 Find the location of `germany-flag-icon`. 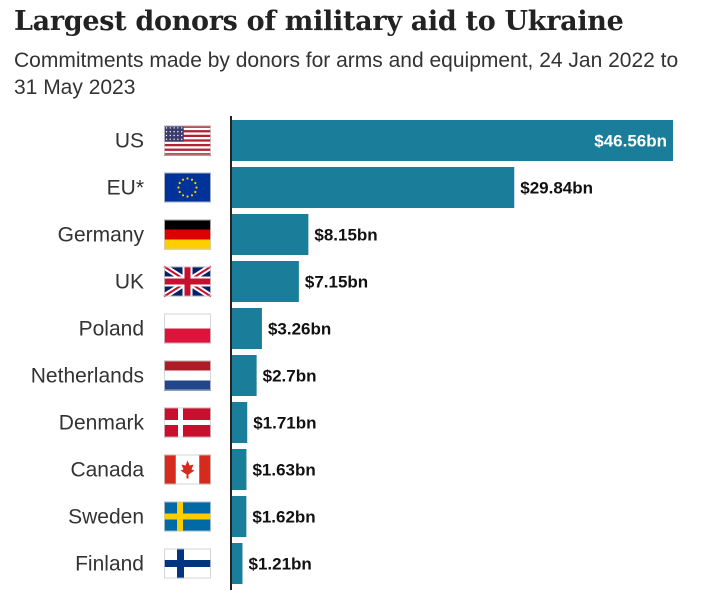

germany-flag-icon is located at coordinates (187, 234).